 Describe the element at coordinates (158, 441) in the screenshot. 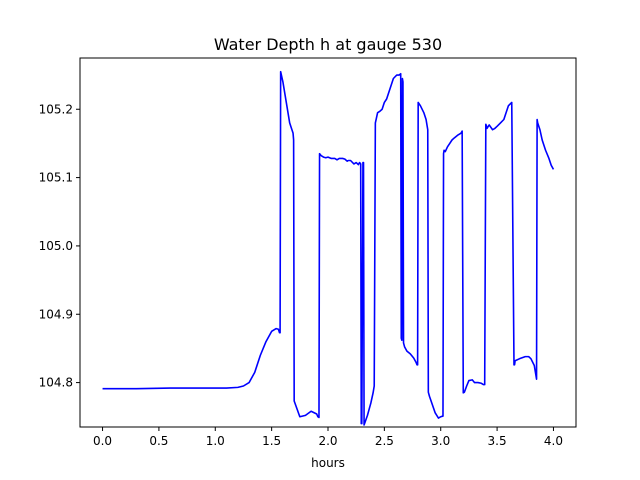

I see `x-tick-label: 0.5` at that location.